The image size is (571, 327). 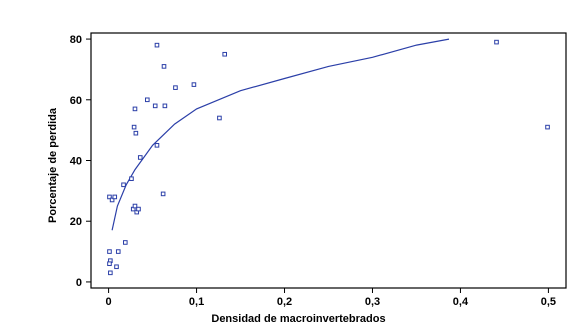 I want to click on y-tick-label: 60, so click(x=76, y=101).